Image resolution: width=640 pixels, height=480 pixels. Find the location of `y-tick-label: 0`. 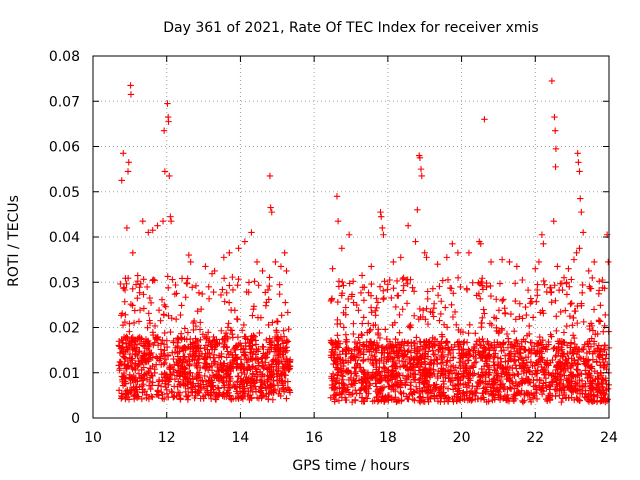

y-tick-label: 0 is located at coordinates (75, 419).